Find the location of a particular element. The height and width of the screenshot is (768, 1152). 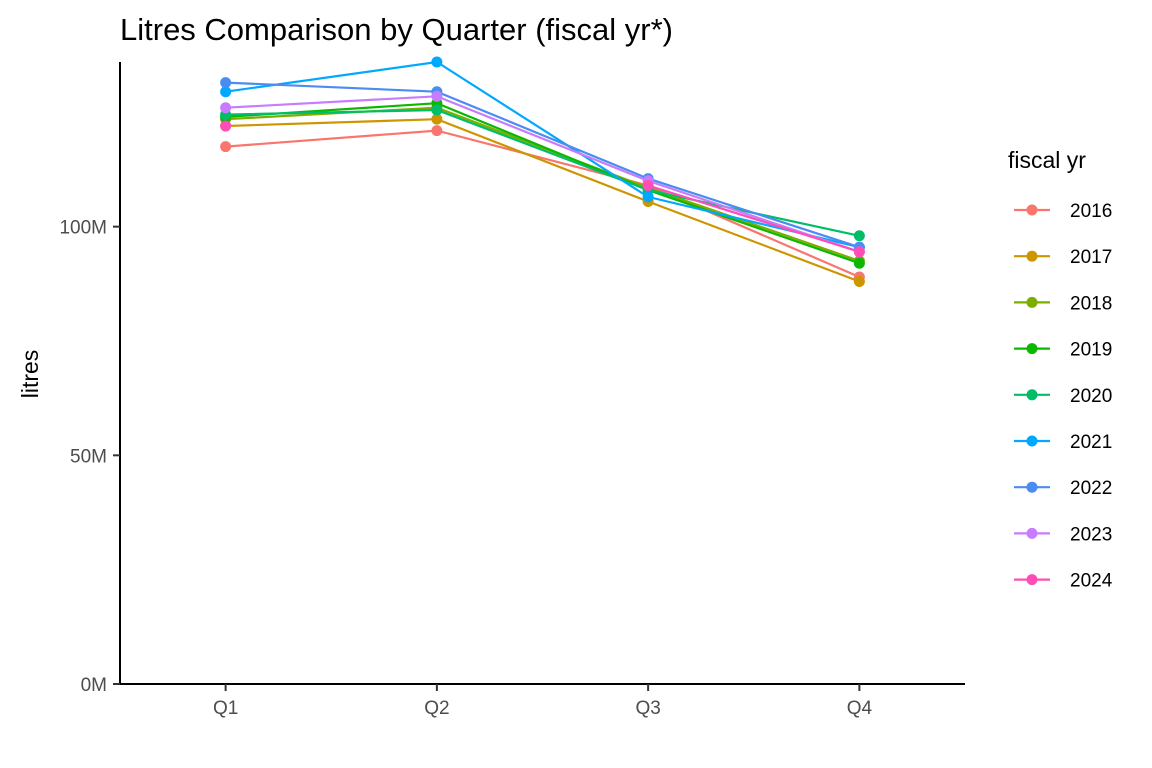

legend-item: 2021 is located at coordinates (1063, 442).